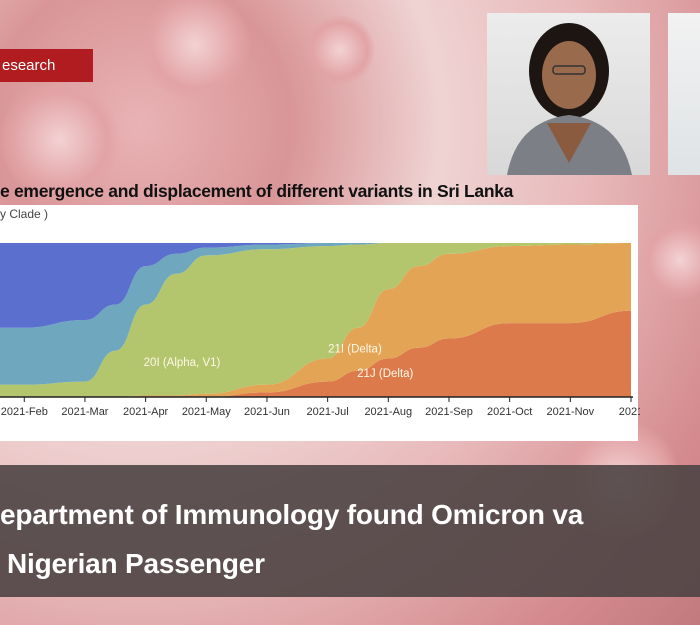 The height and width of the screenshot is (625, 700). Describe the element at coordinates (24, 214) in the screenshot. I see `chart-subtitle: y Clade )` at that location.